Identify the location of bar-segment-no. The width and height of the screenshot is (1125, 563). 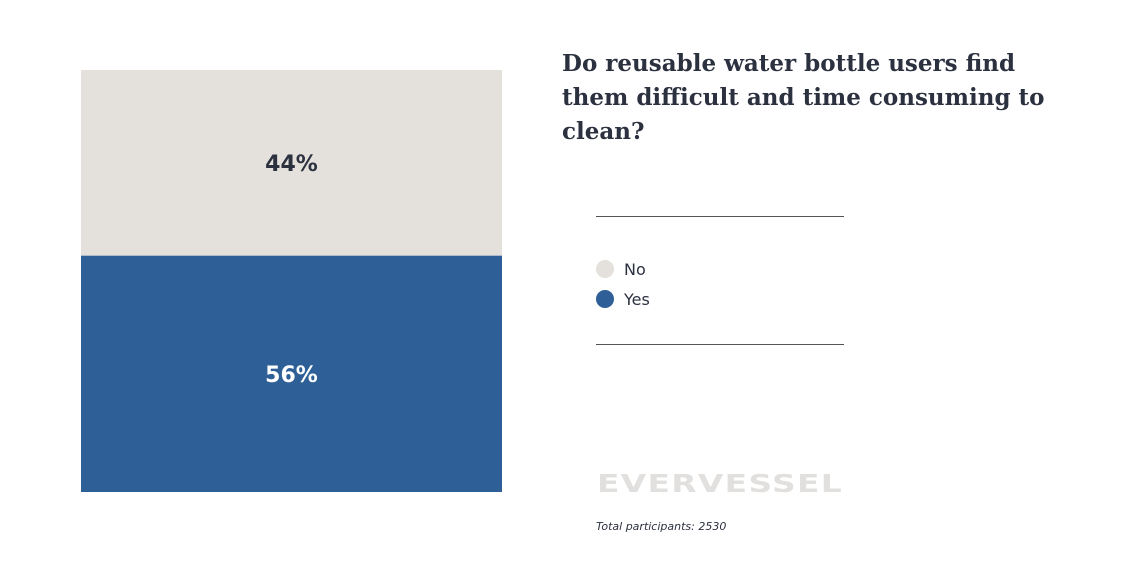
(291, 163).